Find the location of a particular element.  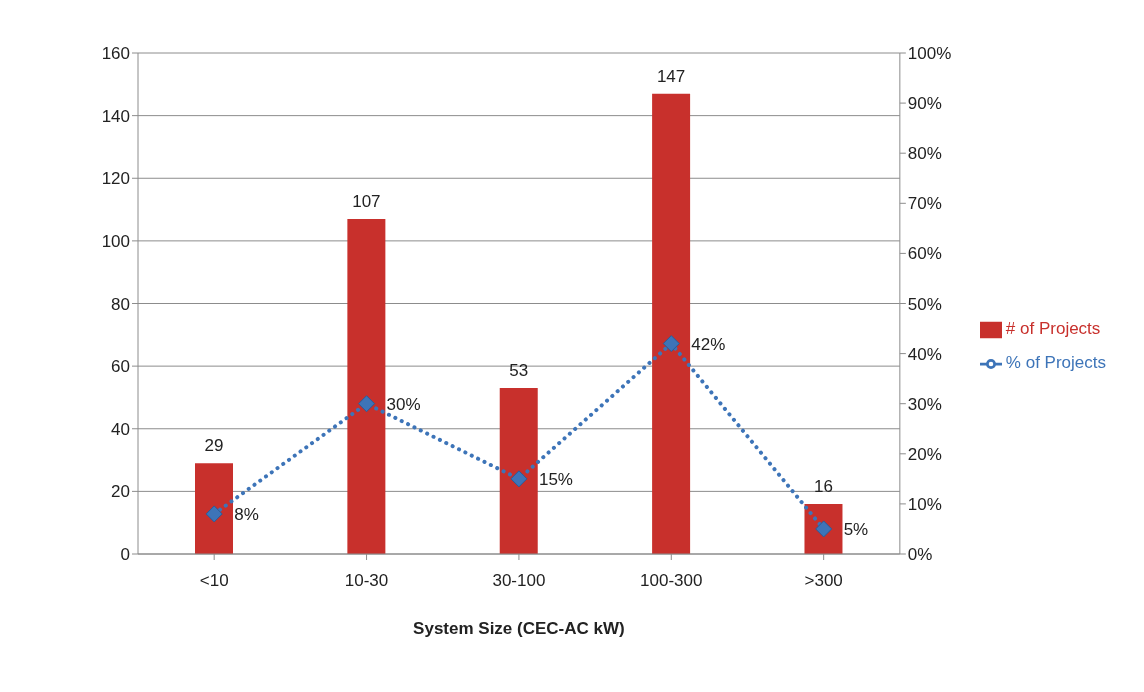

y2-tick-label: 0% is located at coordinates (920, 555).